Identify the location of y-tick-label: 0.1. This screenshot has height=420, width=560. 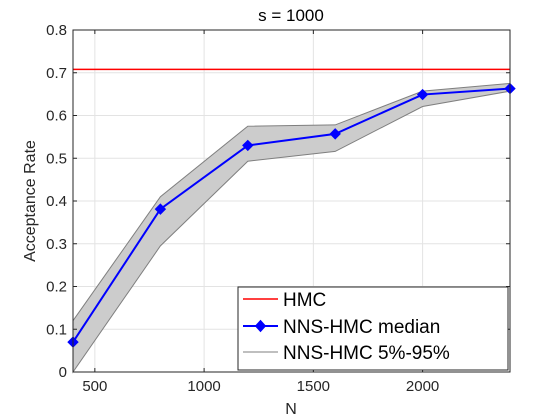
(56, 329).